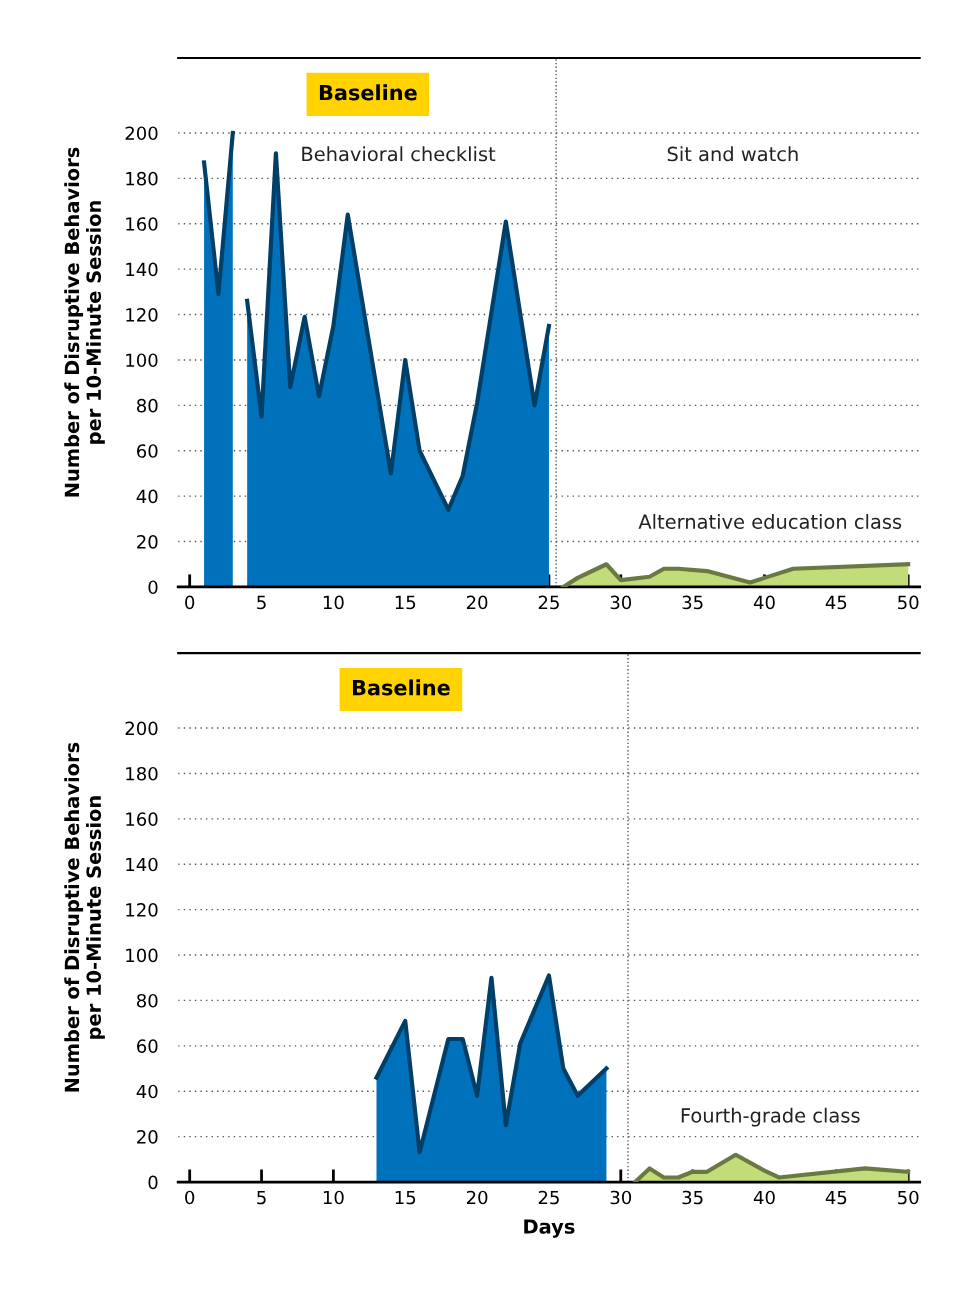  What do you see at coordinates (770, 1117) in the screenshot?
I see `annotation: Fourth-grade class` at bounding box center [770, 1117].